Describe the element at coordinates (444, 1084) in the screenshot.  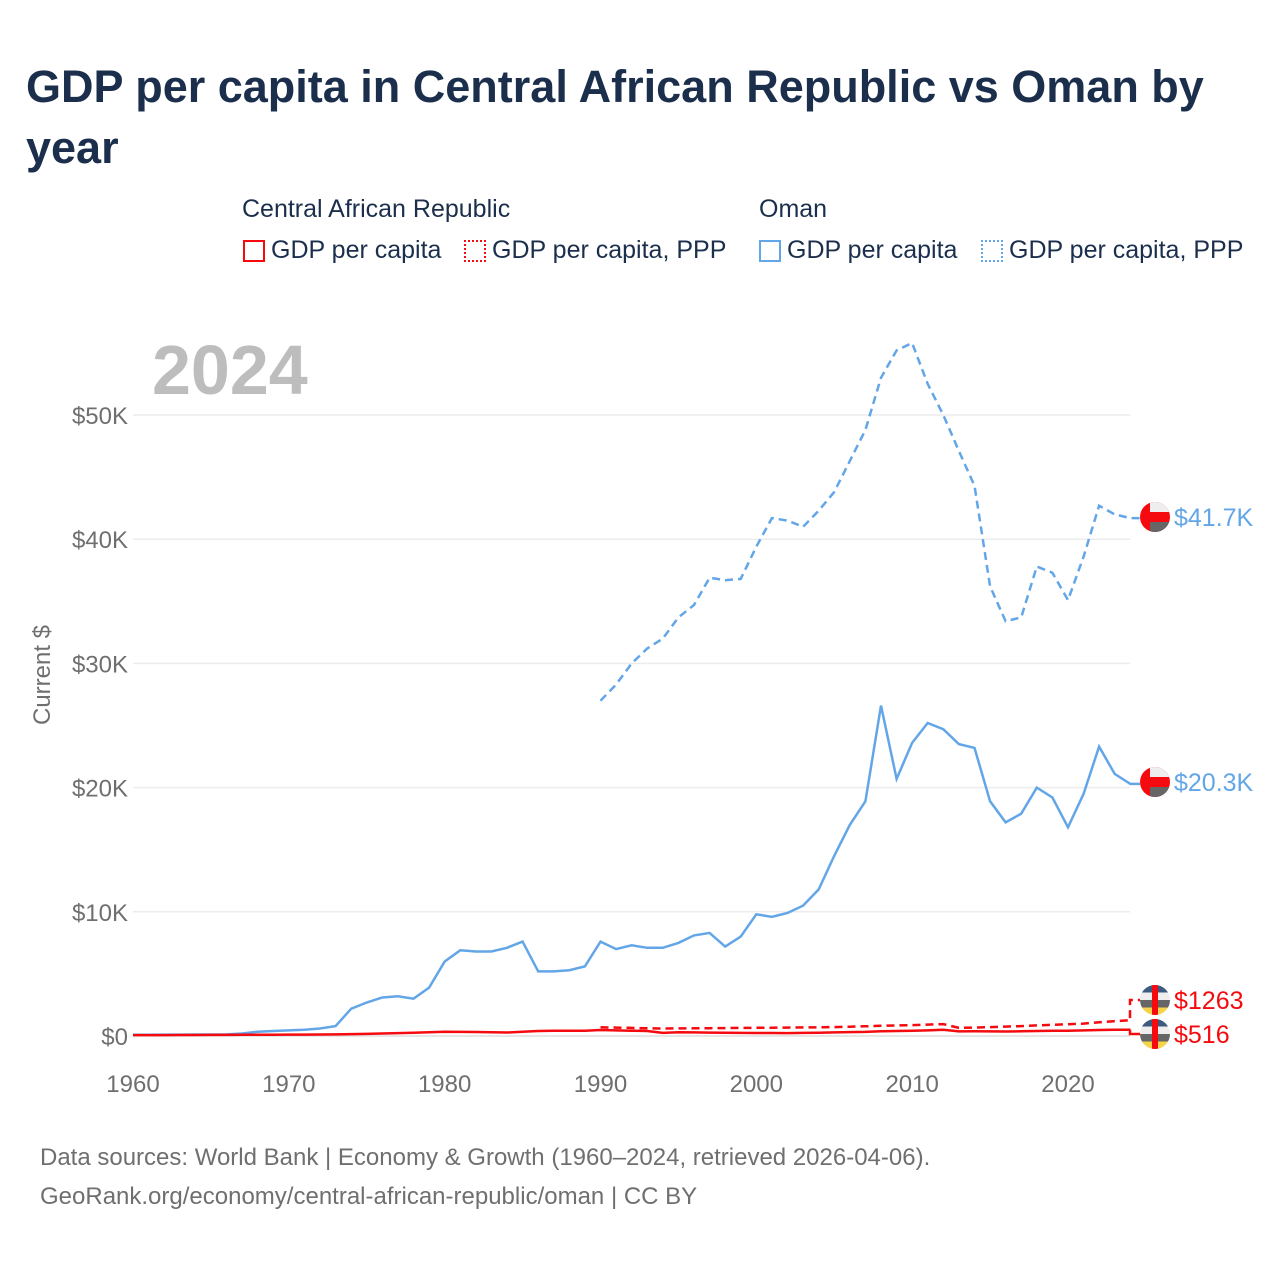
I see `x-tick-label: 1980` at that location.